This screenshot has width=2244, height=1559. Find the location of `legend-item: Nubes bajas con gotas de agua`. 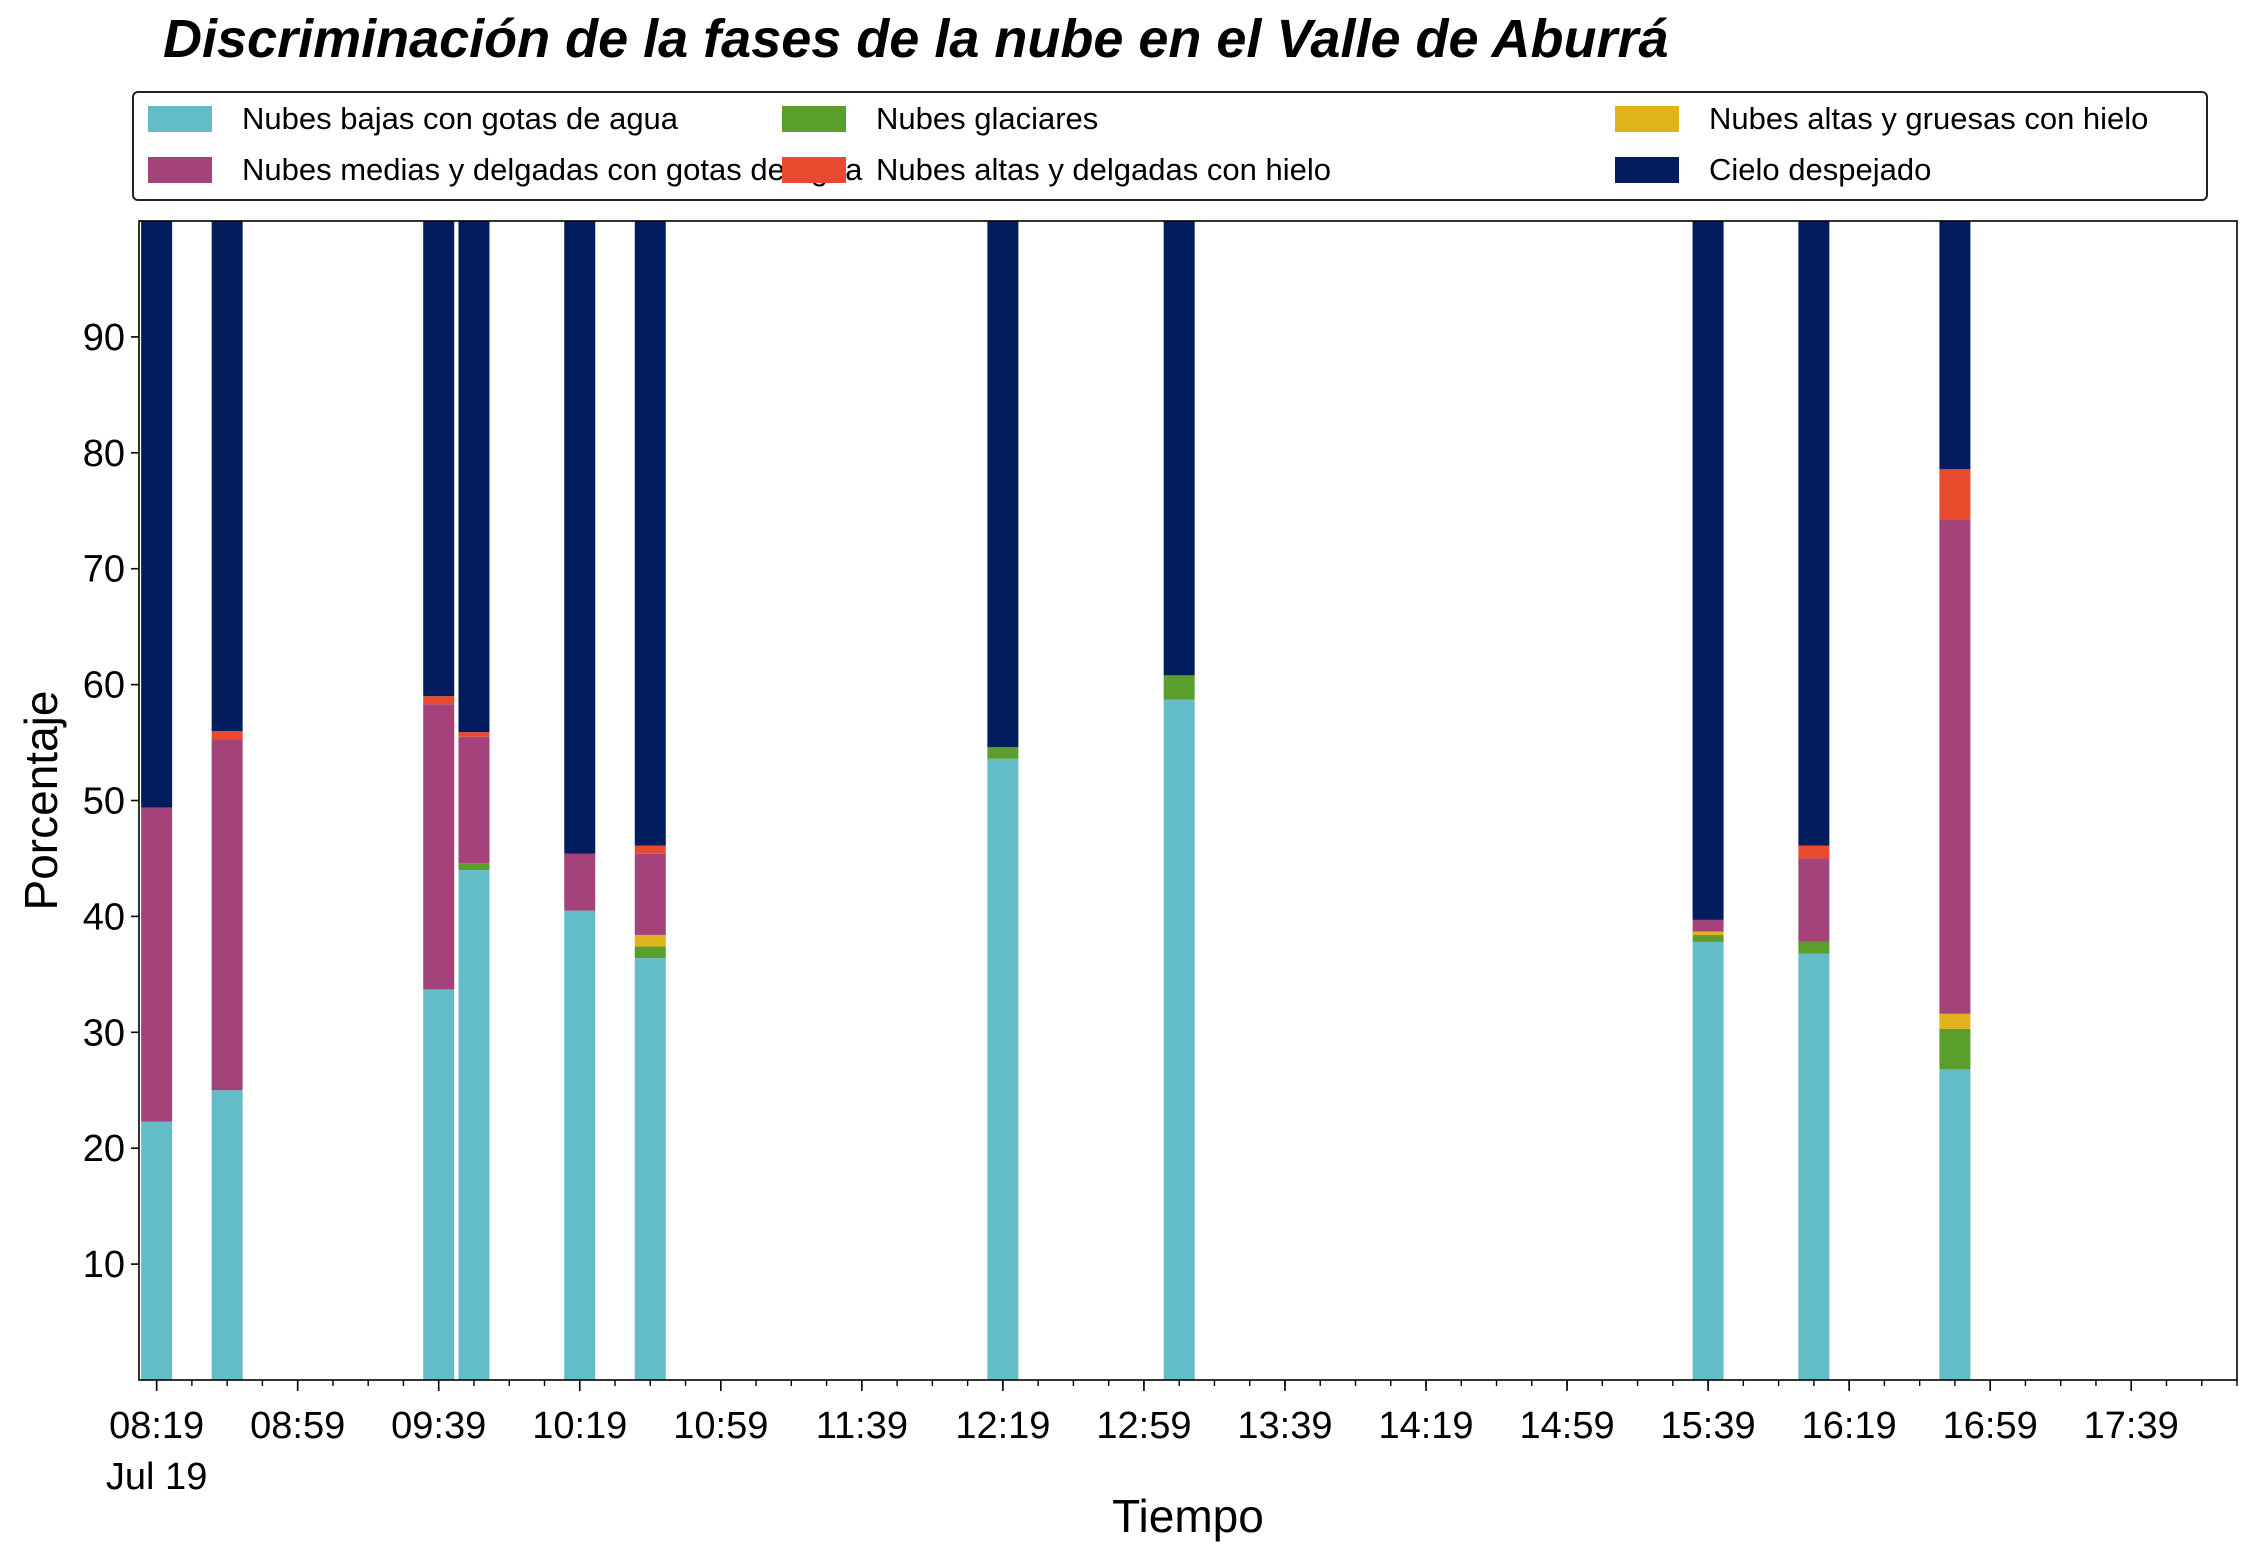

legend-item: Nubes bajas con gotas de agua is located at coordinates (413, 119).